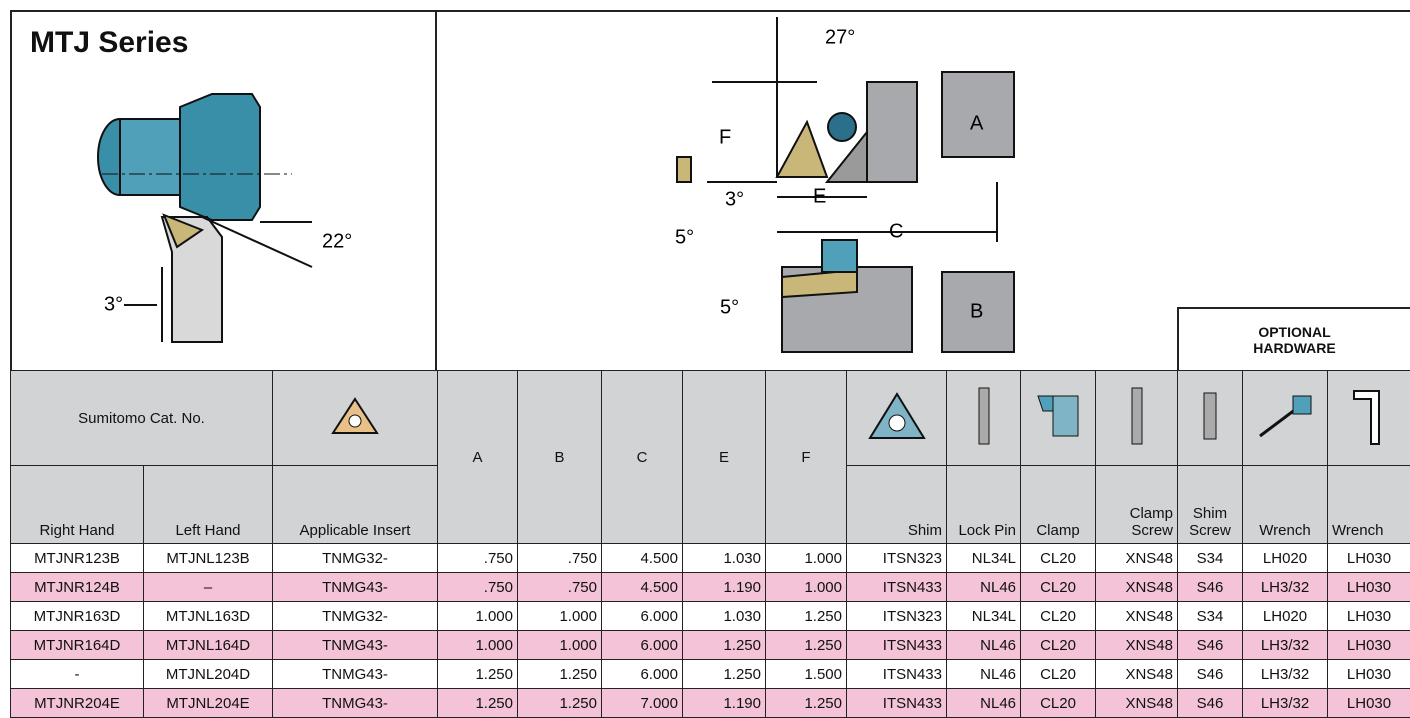 This screenshot has width=1410, height=718. I want to click on table-cell: MTJNL204D, so click(208, 674).